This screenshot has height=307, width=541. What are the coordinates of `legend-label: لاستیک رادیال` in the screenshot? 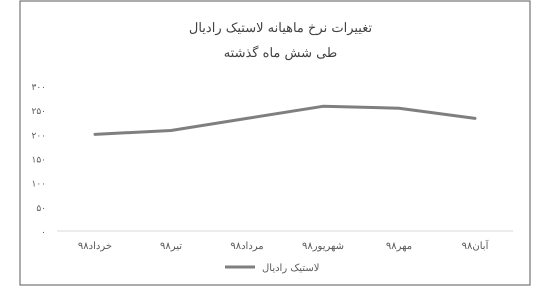 It's located at (291, 268).